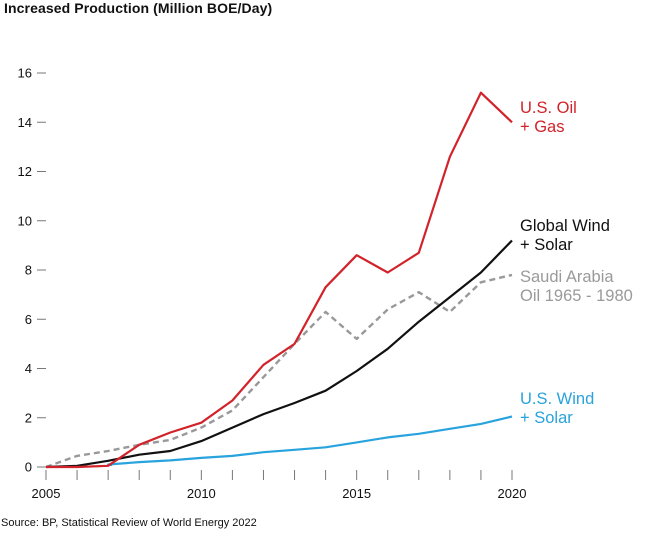 The image size is (645, 544). I want to click on series-label: U.S. Wind, so click(557, 399).